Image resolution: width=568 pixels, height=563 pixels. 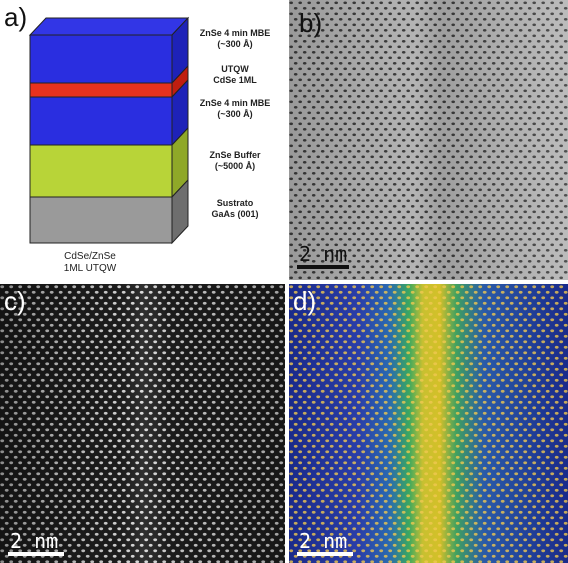 I want to click on layer-label-buffer: ZnSe Buffer (~5000 Å), so click(x=235, y=160).